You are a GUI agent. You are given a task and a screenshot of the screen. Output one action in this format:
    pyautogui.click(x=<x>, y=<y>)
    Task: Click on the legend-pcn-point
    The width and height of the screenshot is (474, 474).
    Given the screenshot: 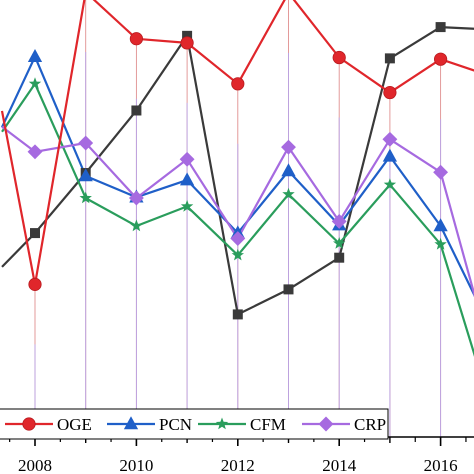 What is the action you would take?
    pyautogui.click(x=131, y=423)
    